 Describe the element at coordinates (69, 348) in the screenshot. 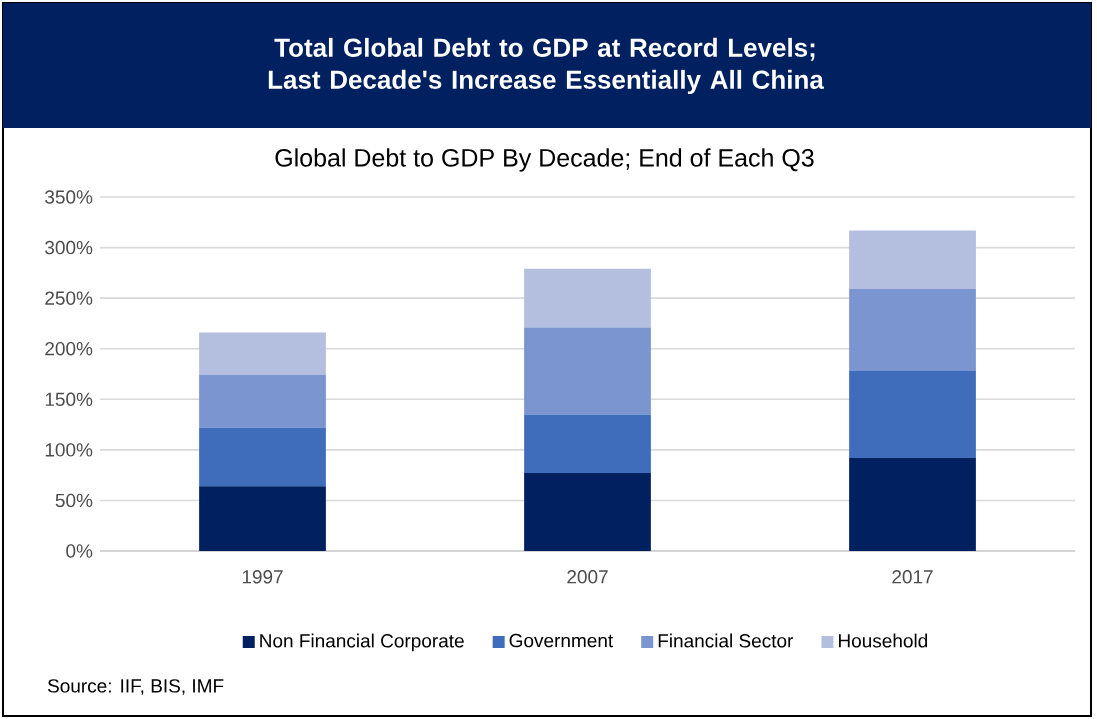

I see `y-tick-label: 200%` at that location.